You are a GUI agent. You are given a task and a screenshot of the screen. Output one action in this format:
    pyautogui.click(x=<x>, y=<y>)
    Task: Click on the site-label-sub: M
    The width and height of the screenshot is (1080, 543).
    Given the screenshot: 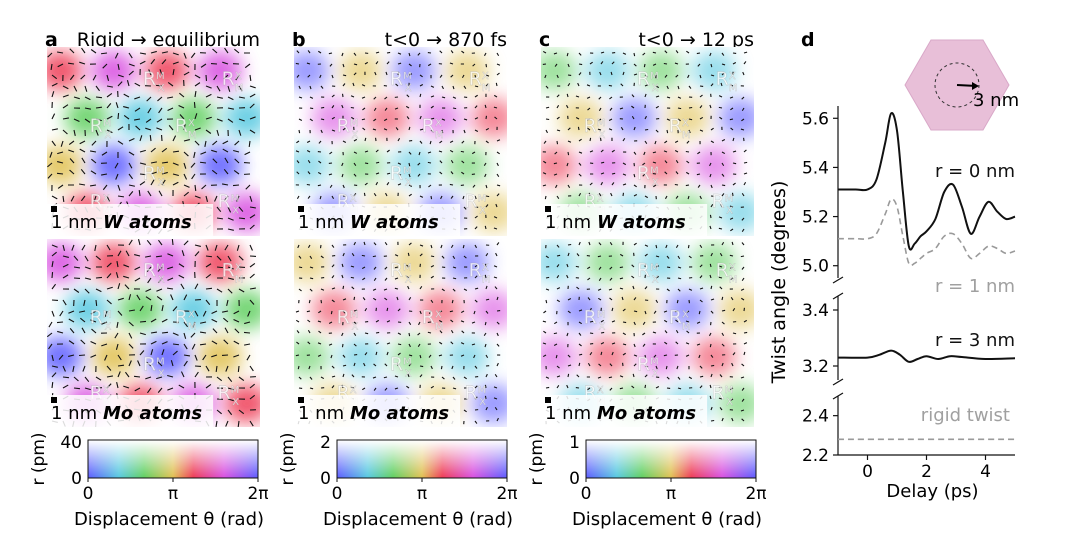 What is the action you would take?
    pyautogui.click(x=235, y=199)
    